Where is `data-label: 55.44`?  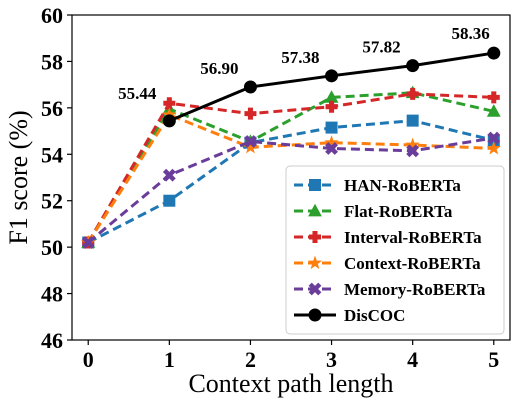 data-label: 55.44 is located at coordinates (137, 93).